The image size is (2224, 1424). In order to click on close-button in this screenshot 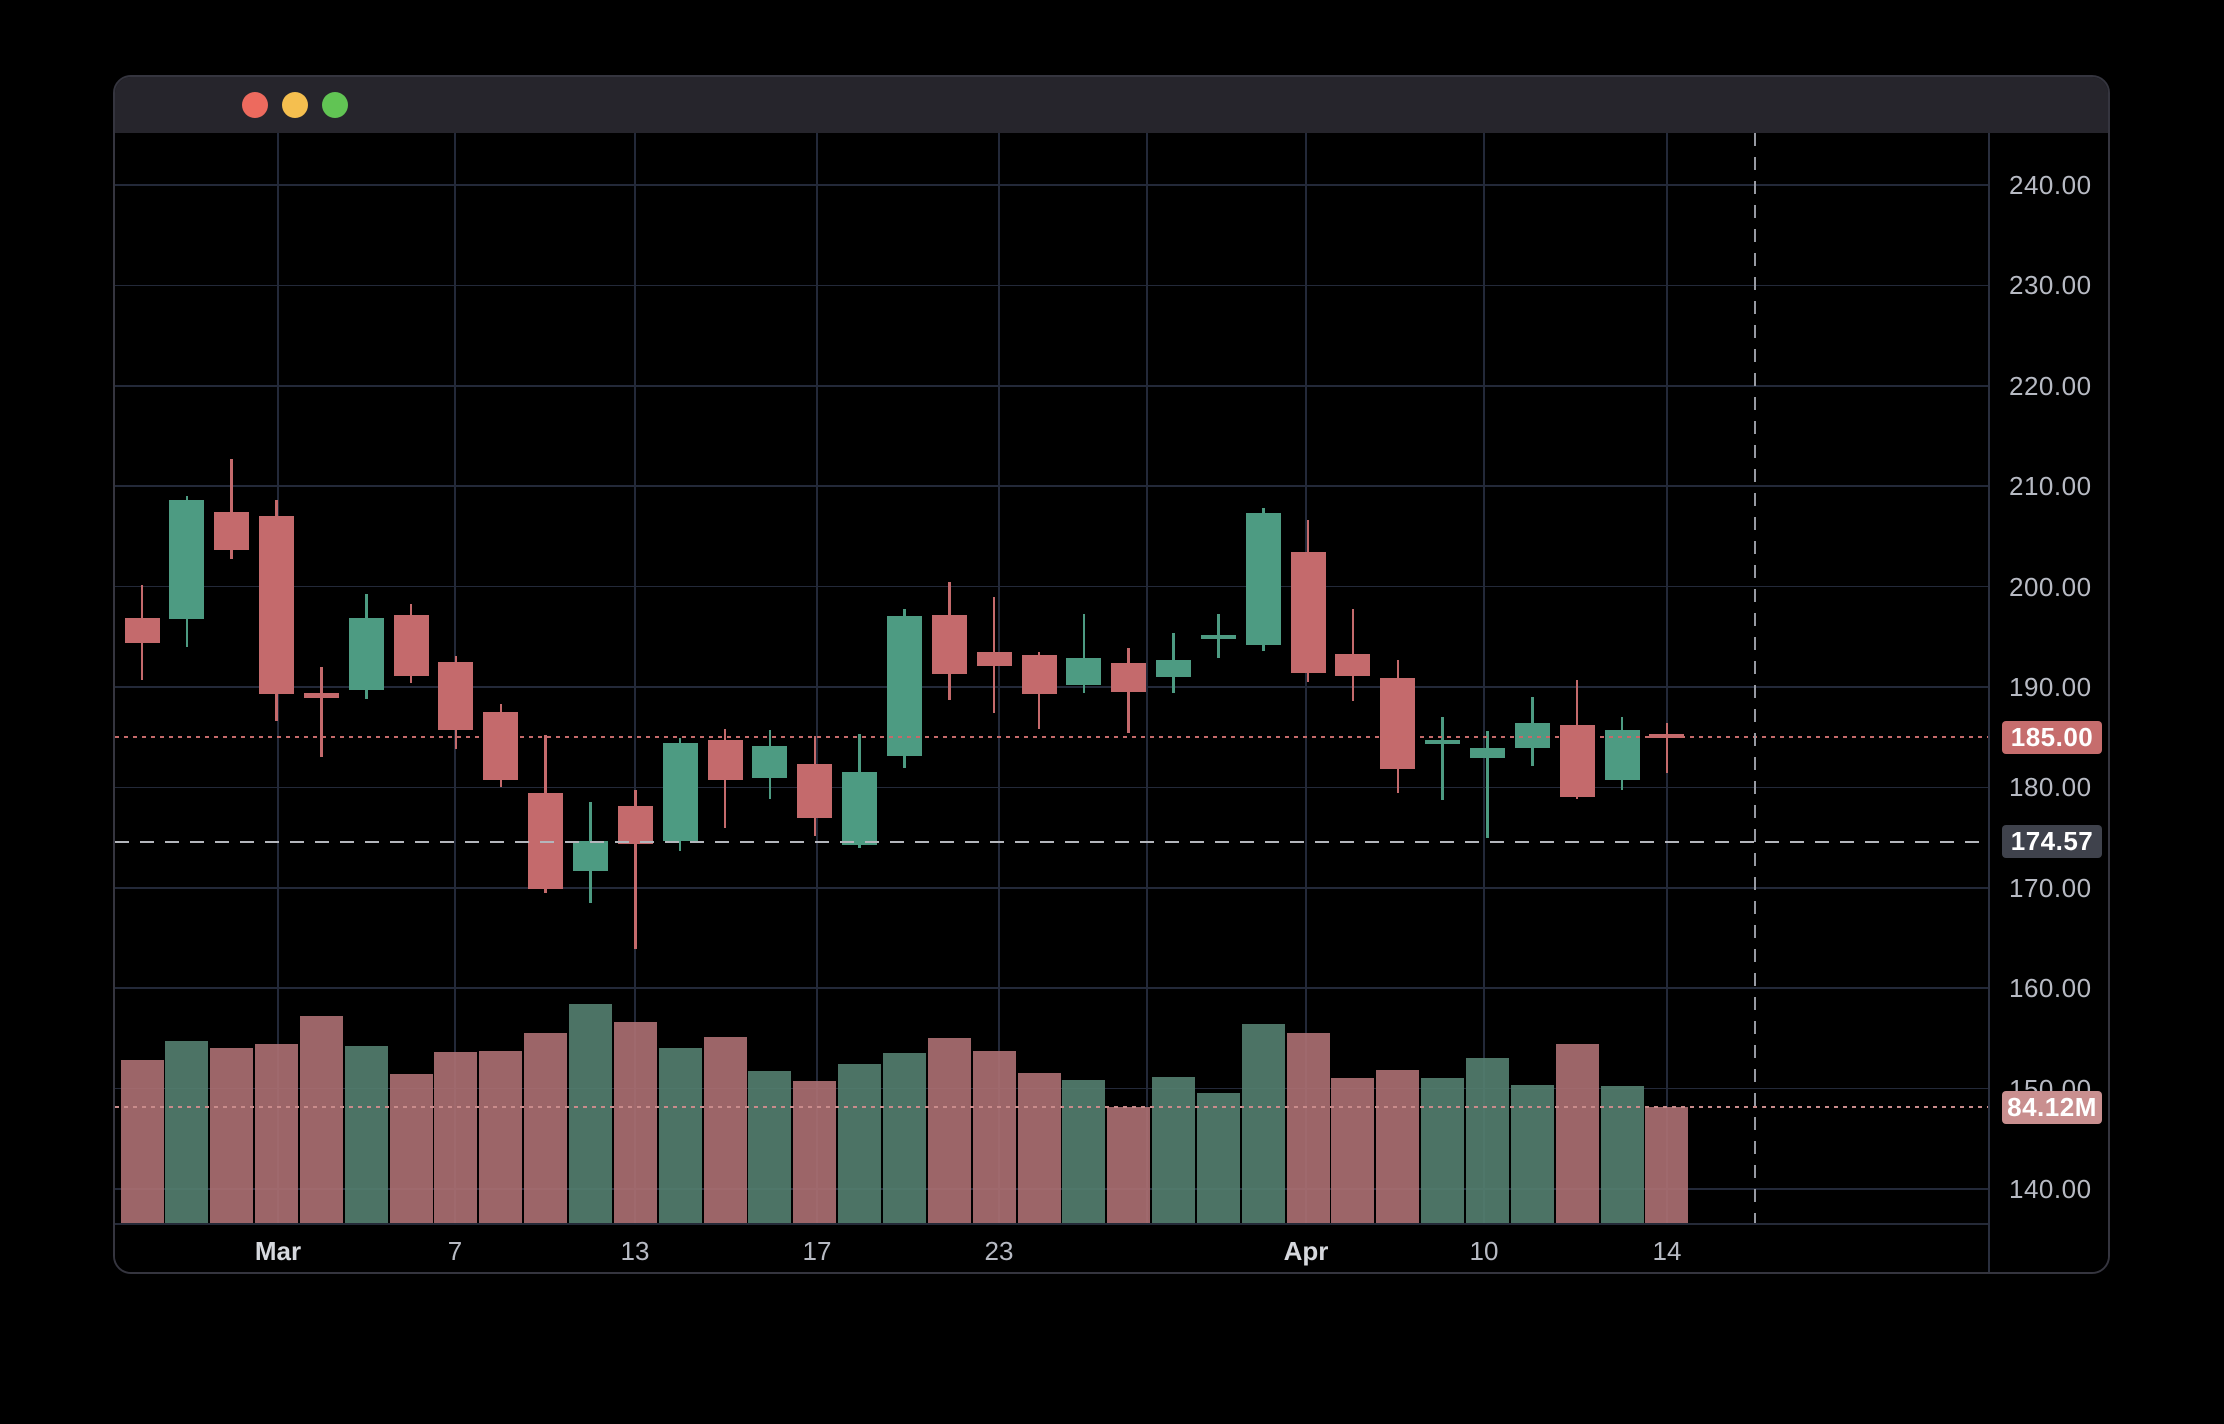, I will do `click(255, 105)`.